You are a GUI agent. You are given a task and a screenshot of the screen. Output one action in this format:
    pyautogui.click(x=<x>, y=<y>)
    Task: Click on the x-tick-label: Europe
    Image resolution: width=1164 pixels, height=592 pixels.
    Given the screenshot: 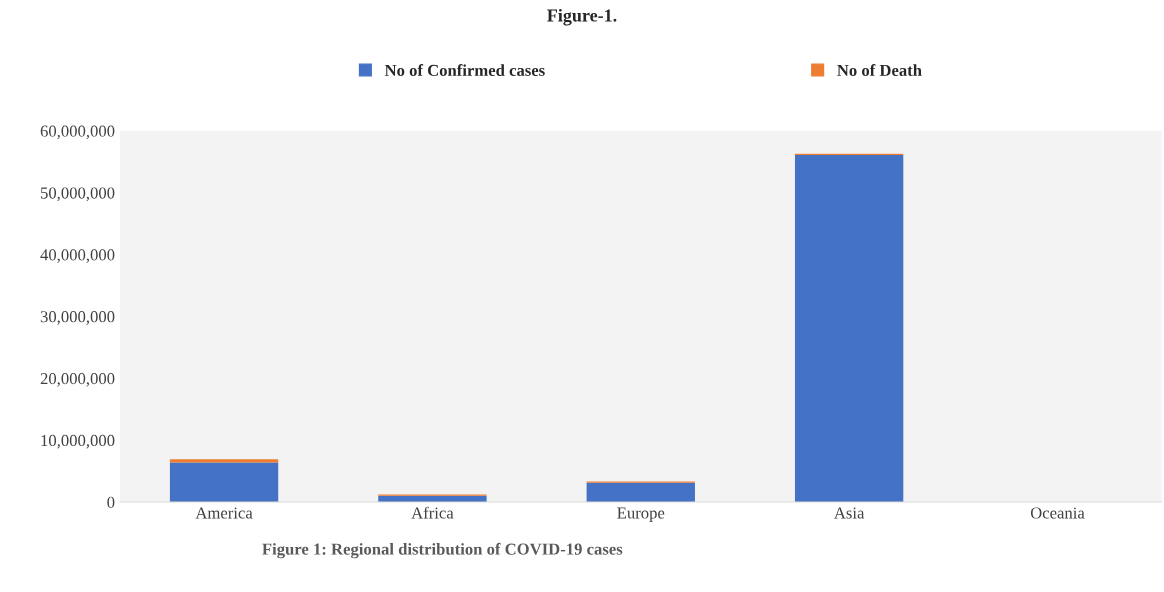 What is the action you would take?
    pyautogui.click(x=641, y=514)
    